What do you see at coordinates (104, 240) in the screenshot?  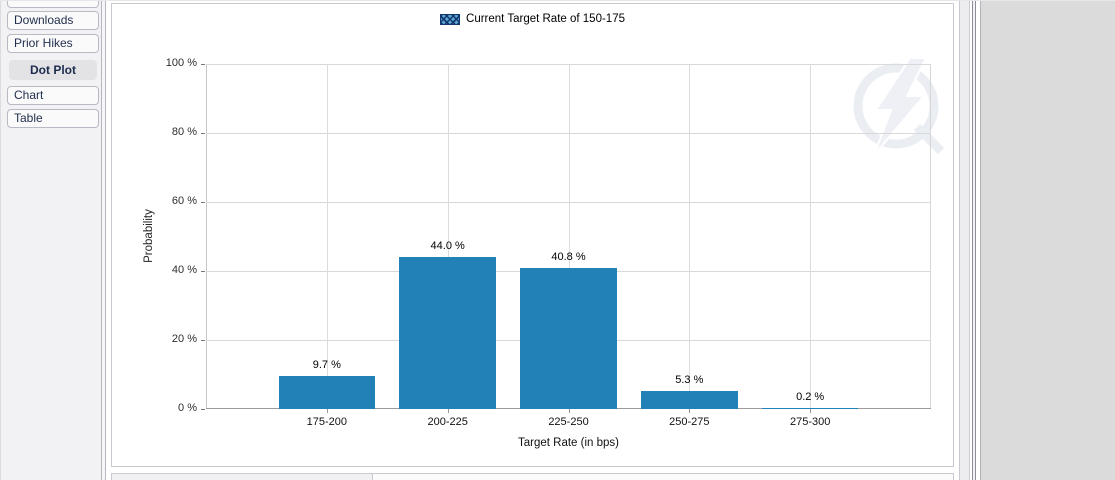 I see `sidebar-resize-divider` at bounding box center [104, 240].